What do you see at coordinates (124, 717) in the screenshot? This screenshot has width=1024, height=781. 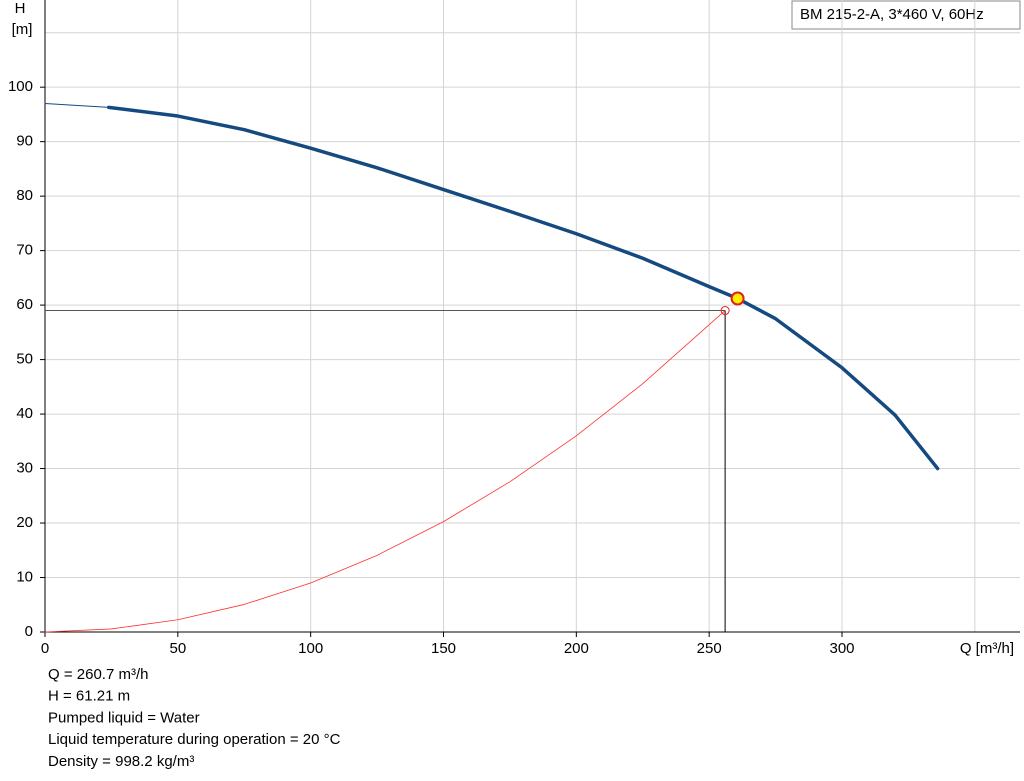 I see `info-line: Pumped liquid = Water` at bounding box center [124, 717].